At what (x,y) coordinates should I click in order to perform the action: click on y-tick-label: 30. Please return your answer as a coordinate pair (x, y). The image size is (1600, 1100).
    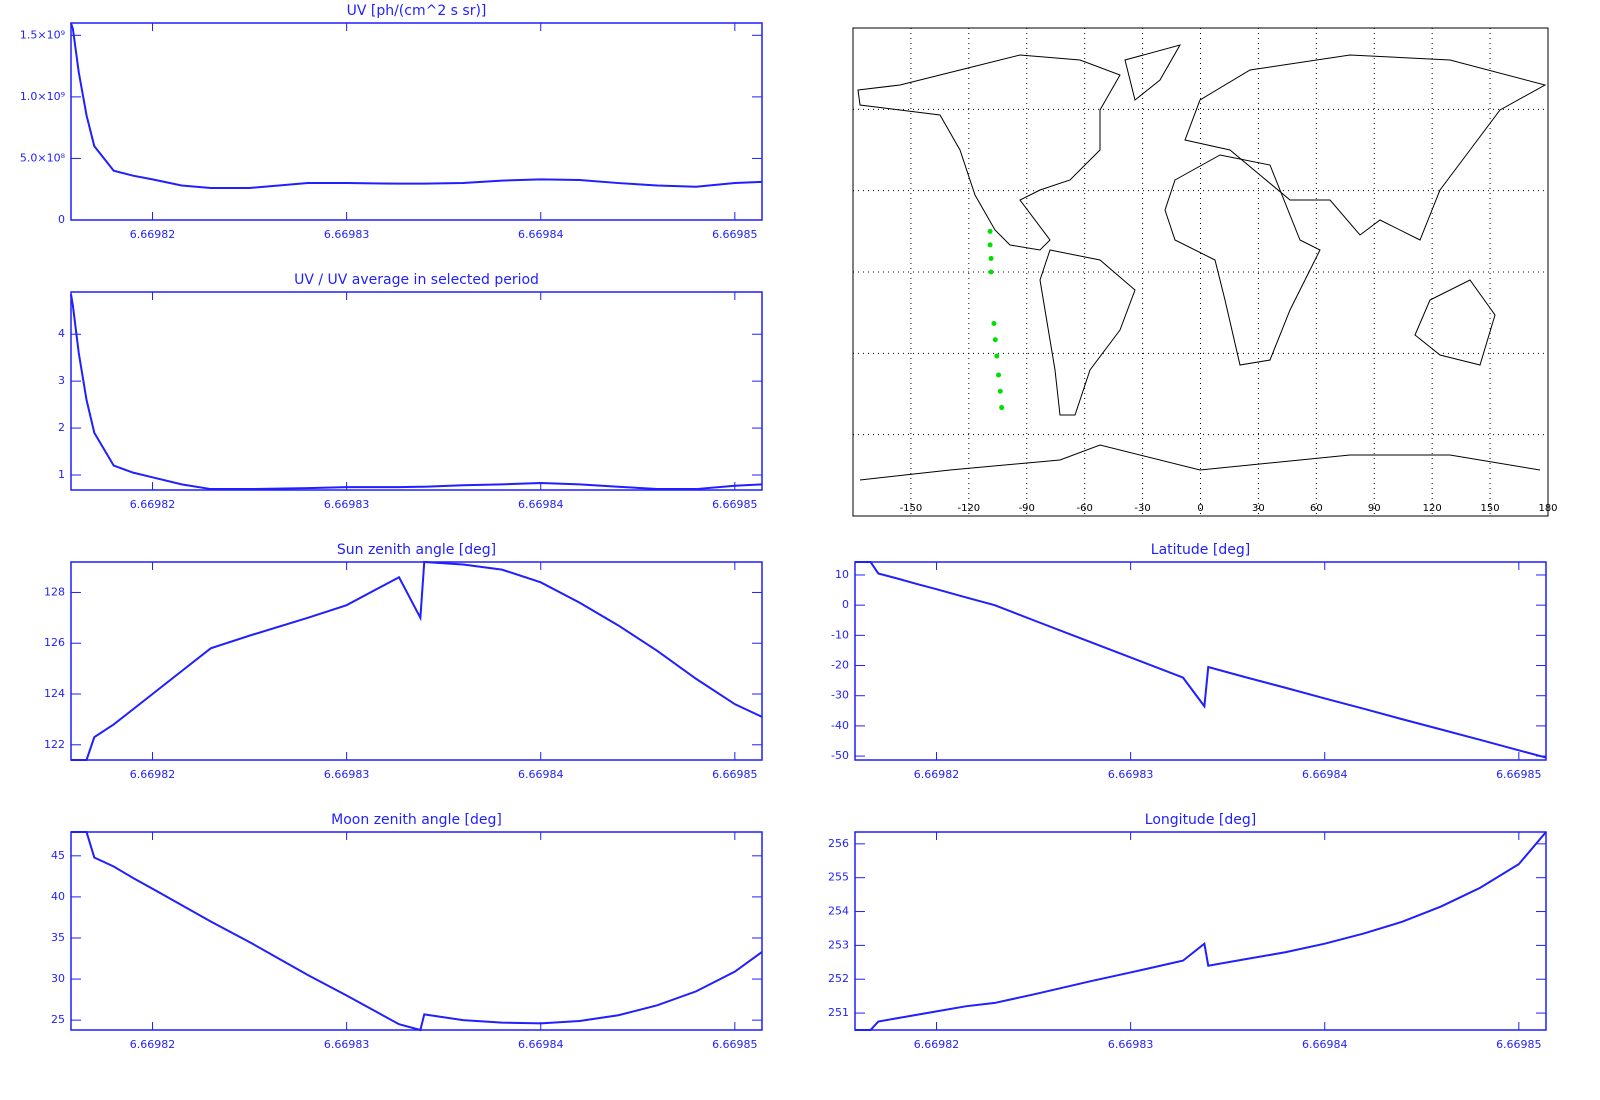
    Looking at the image, I should click on (58, 978).